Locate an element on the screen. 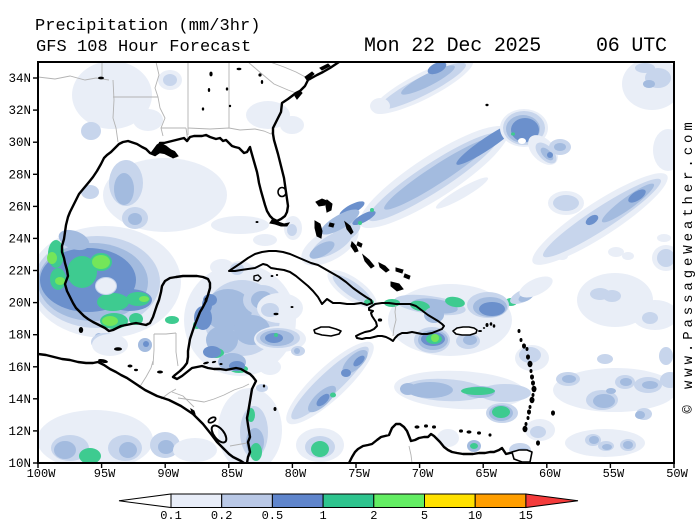 This screenshot has height=525, width=700. svg-text: 12N is located at coordinates (19, 432).